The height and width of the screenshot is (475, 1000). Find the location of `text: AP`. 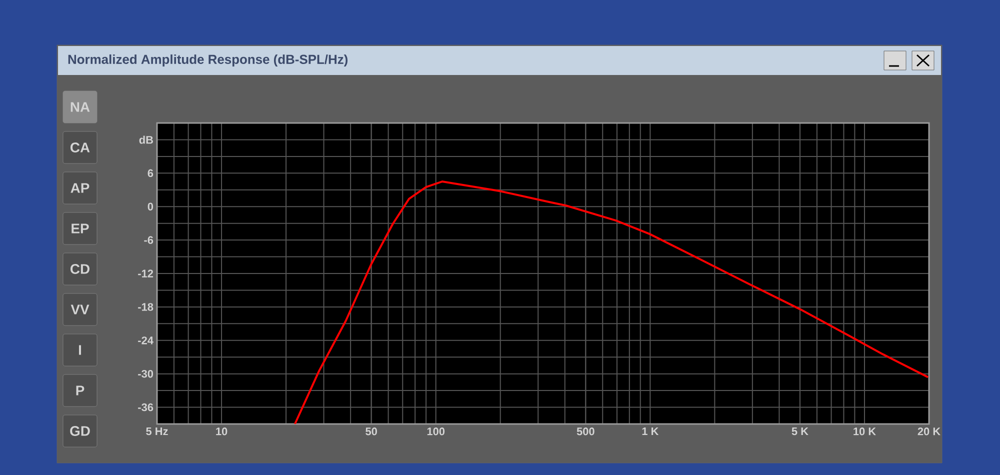

text: AP is located at coordinates (80, 188).